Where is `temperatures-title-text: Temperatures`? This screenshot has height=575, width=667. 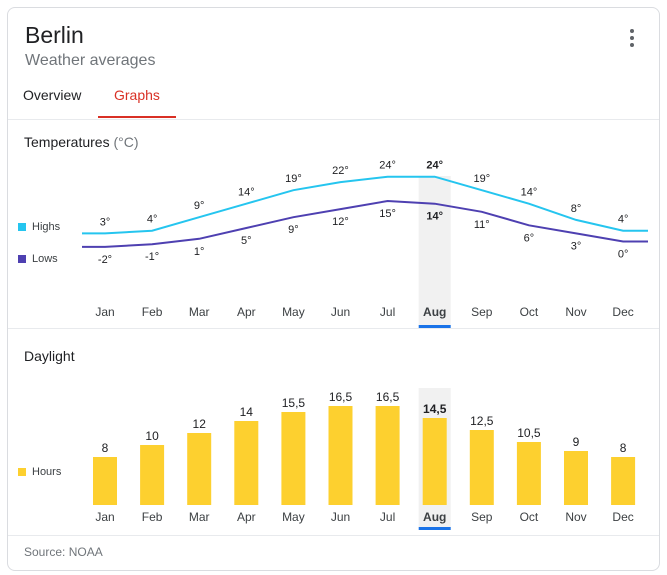 temperatures-title-text: Temperatures is located at coordinates (67, 142).